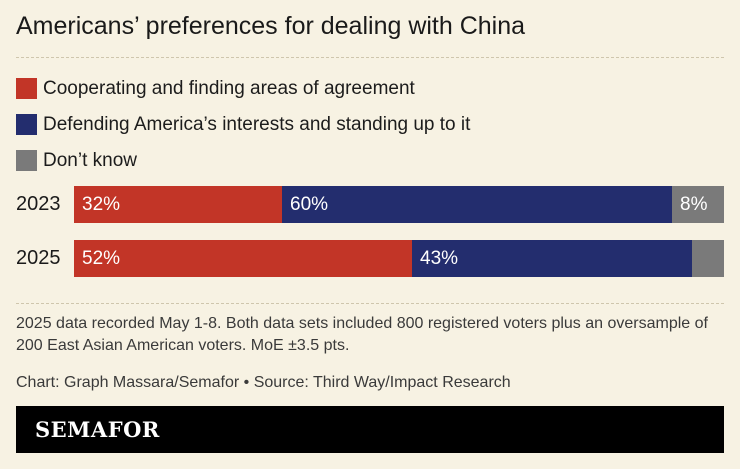 The image size is (740, 469). Describe the element at coordinates (552, 258) in the screenshot. I see `bar-segment-defend: 43%` at that location.